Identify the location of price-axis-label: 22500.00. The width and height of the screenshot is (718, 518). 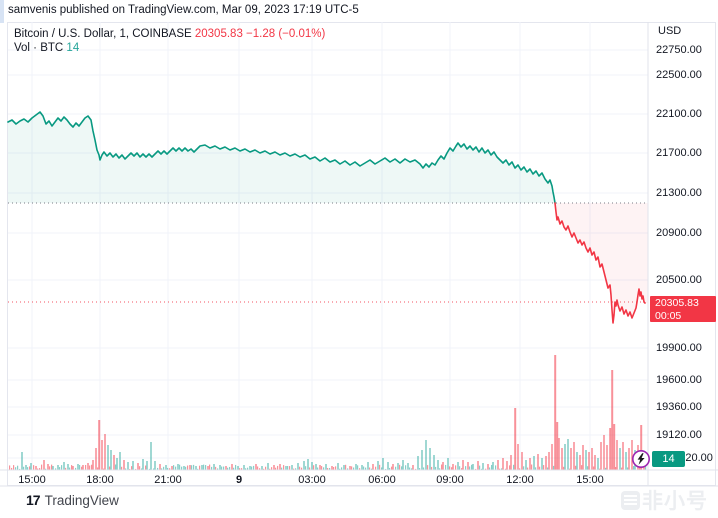
(679, 75).